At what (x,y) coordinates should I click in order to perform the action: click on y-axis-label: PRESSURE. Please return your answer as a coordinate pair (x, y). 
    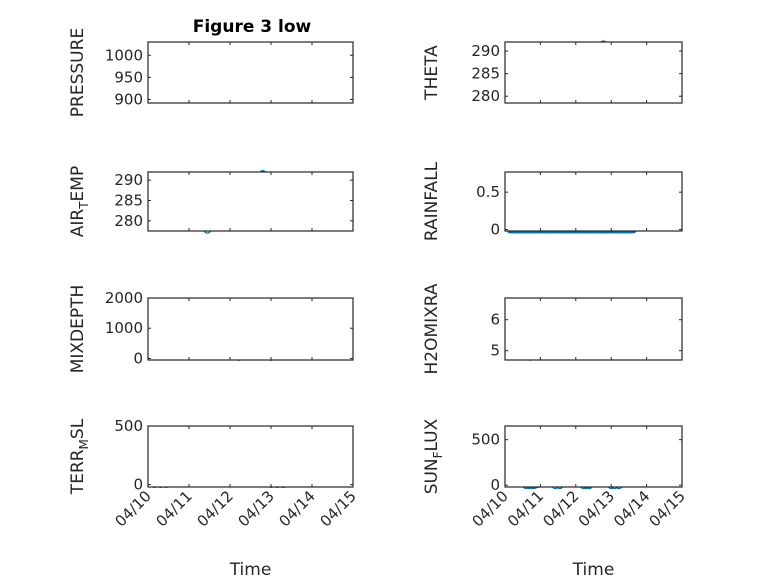
    Looking at the image, I should click on (78, 72).